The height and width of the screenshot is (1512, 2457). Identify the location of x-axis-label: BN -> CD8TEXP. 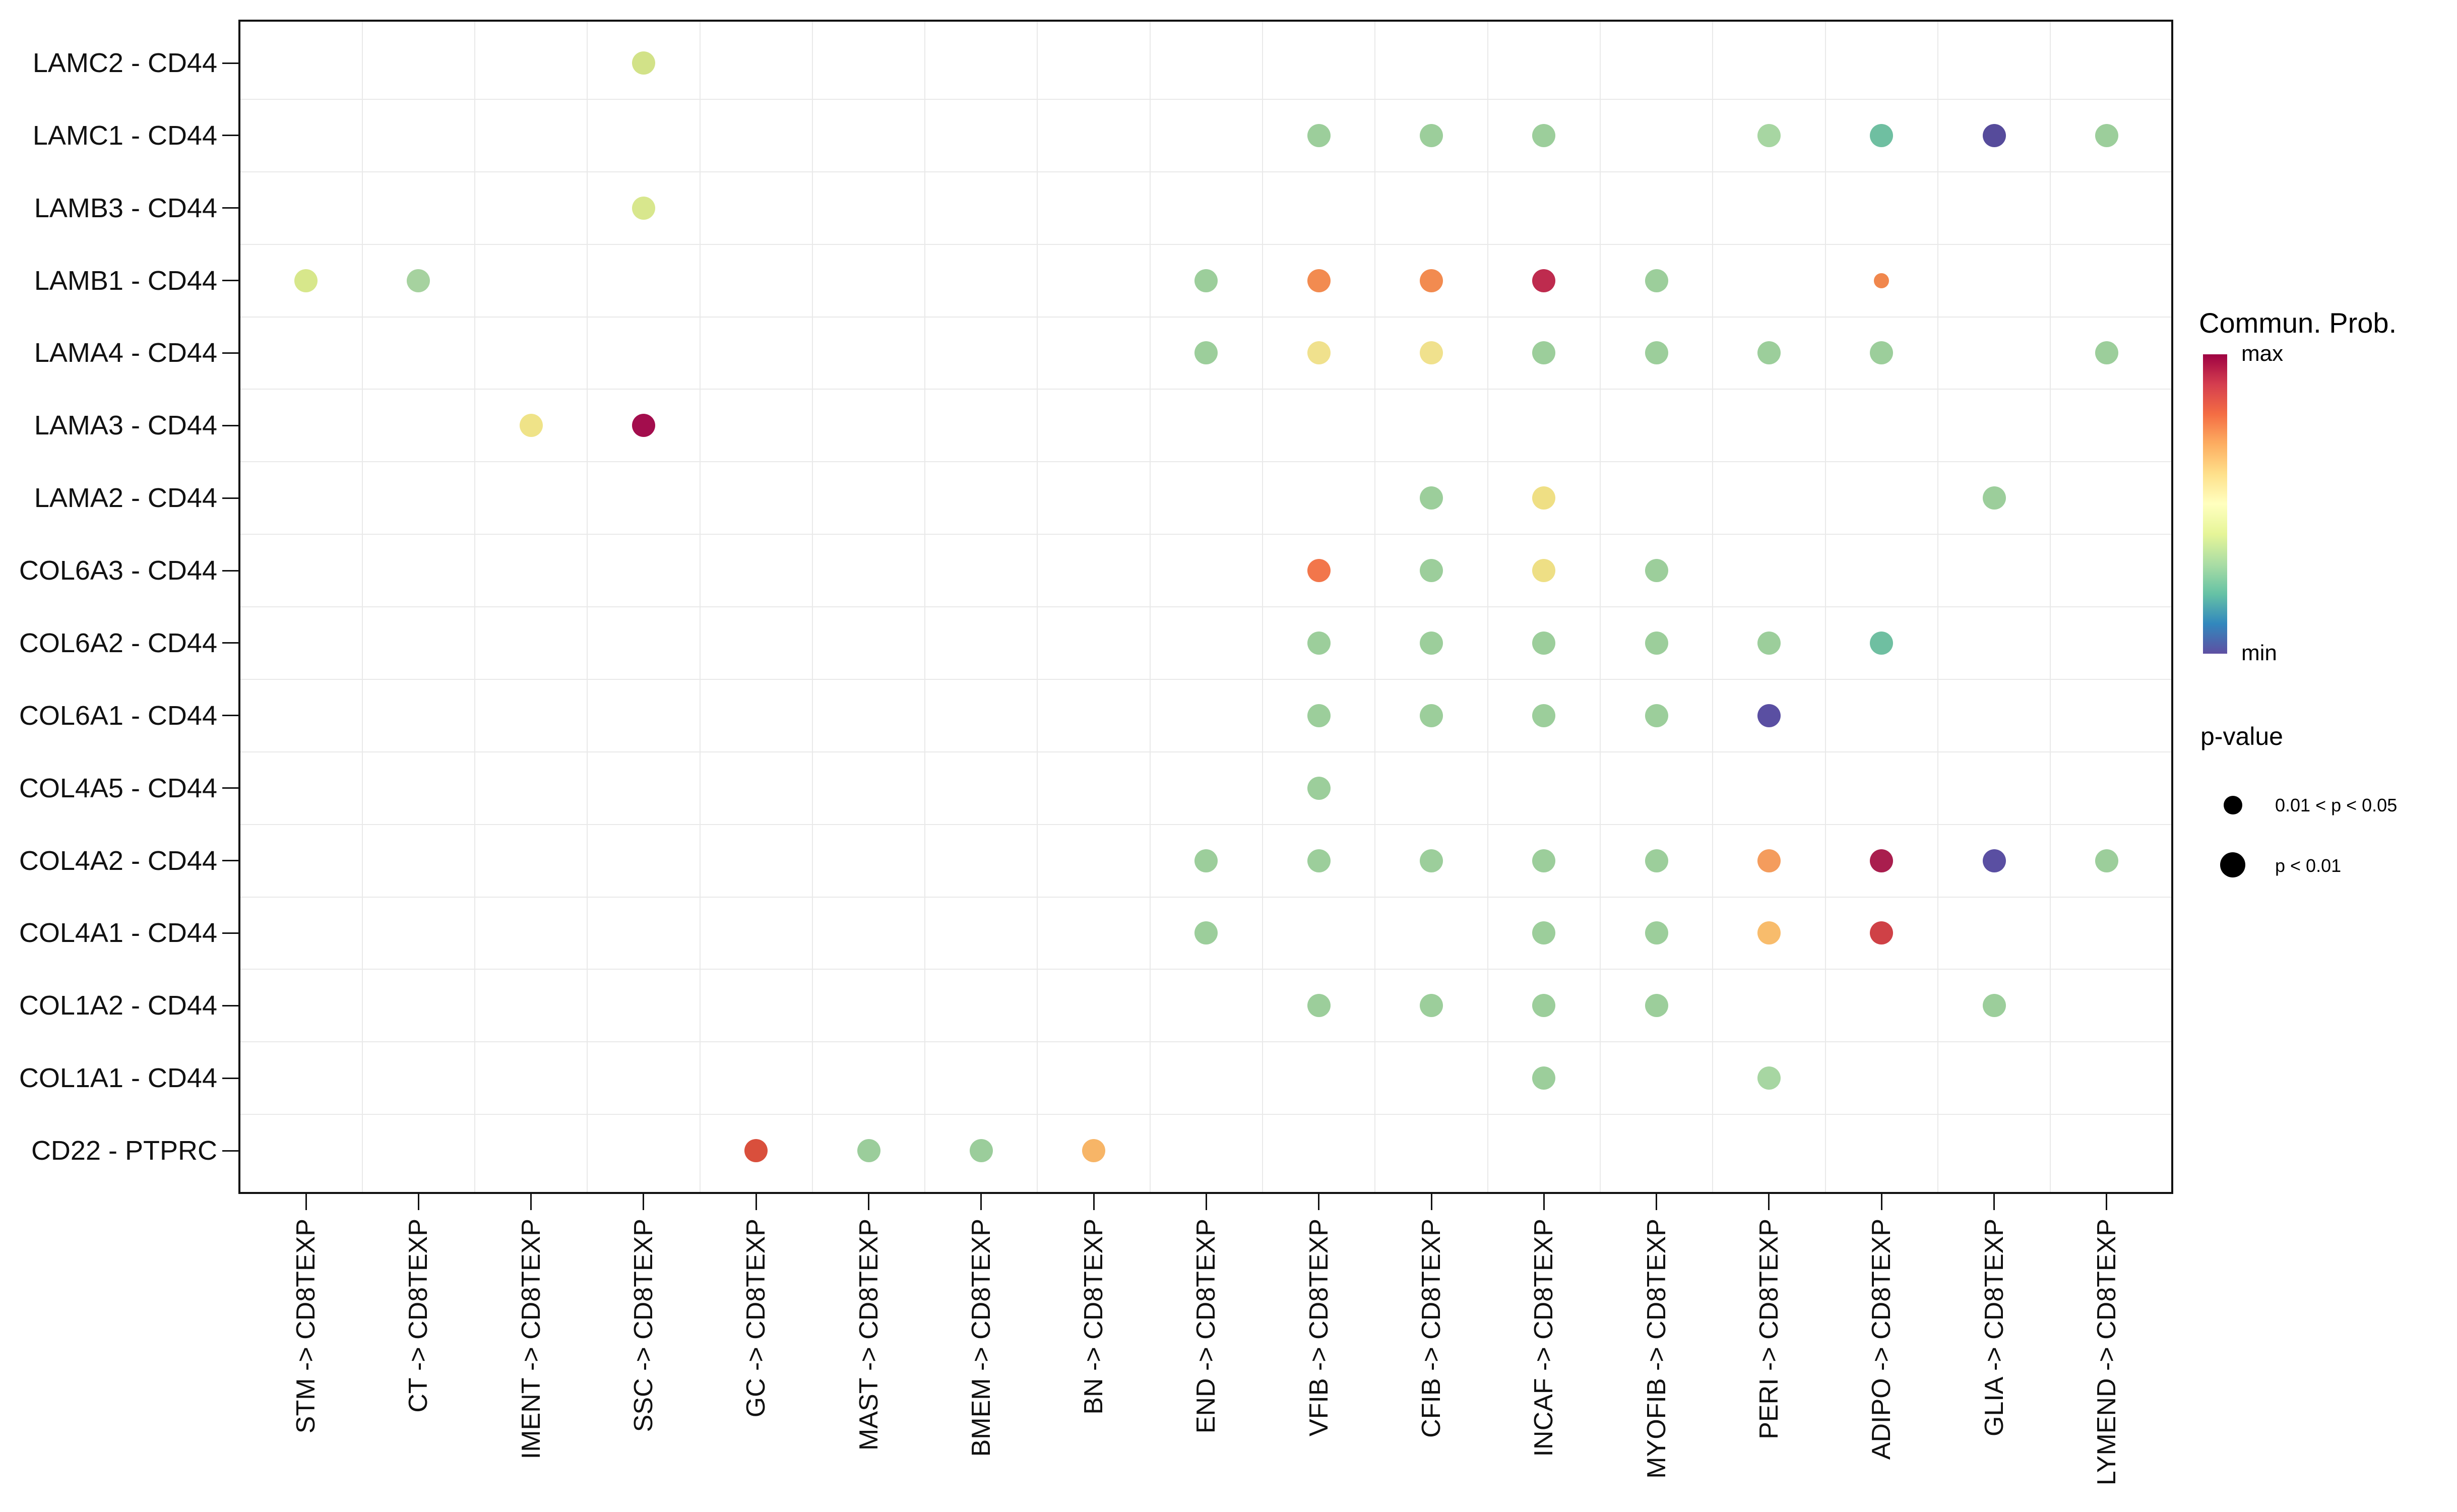
(1094, 1317).